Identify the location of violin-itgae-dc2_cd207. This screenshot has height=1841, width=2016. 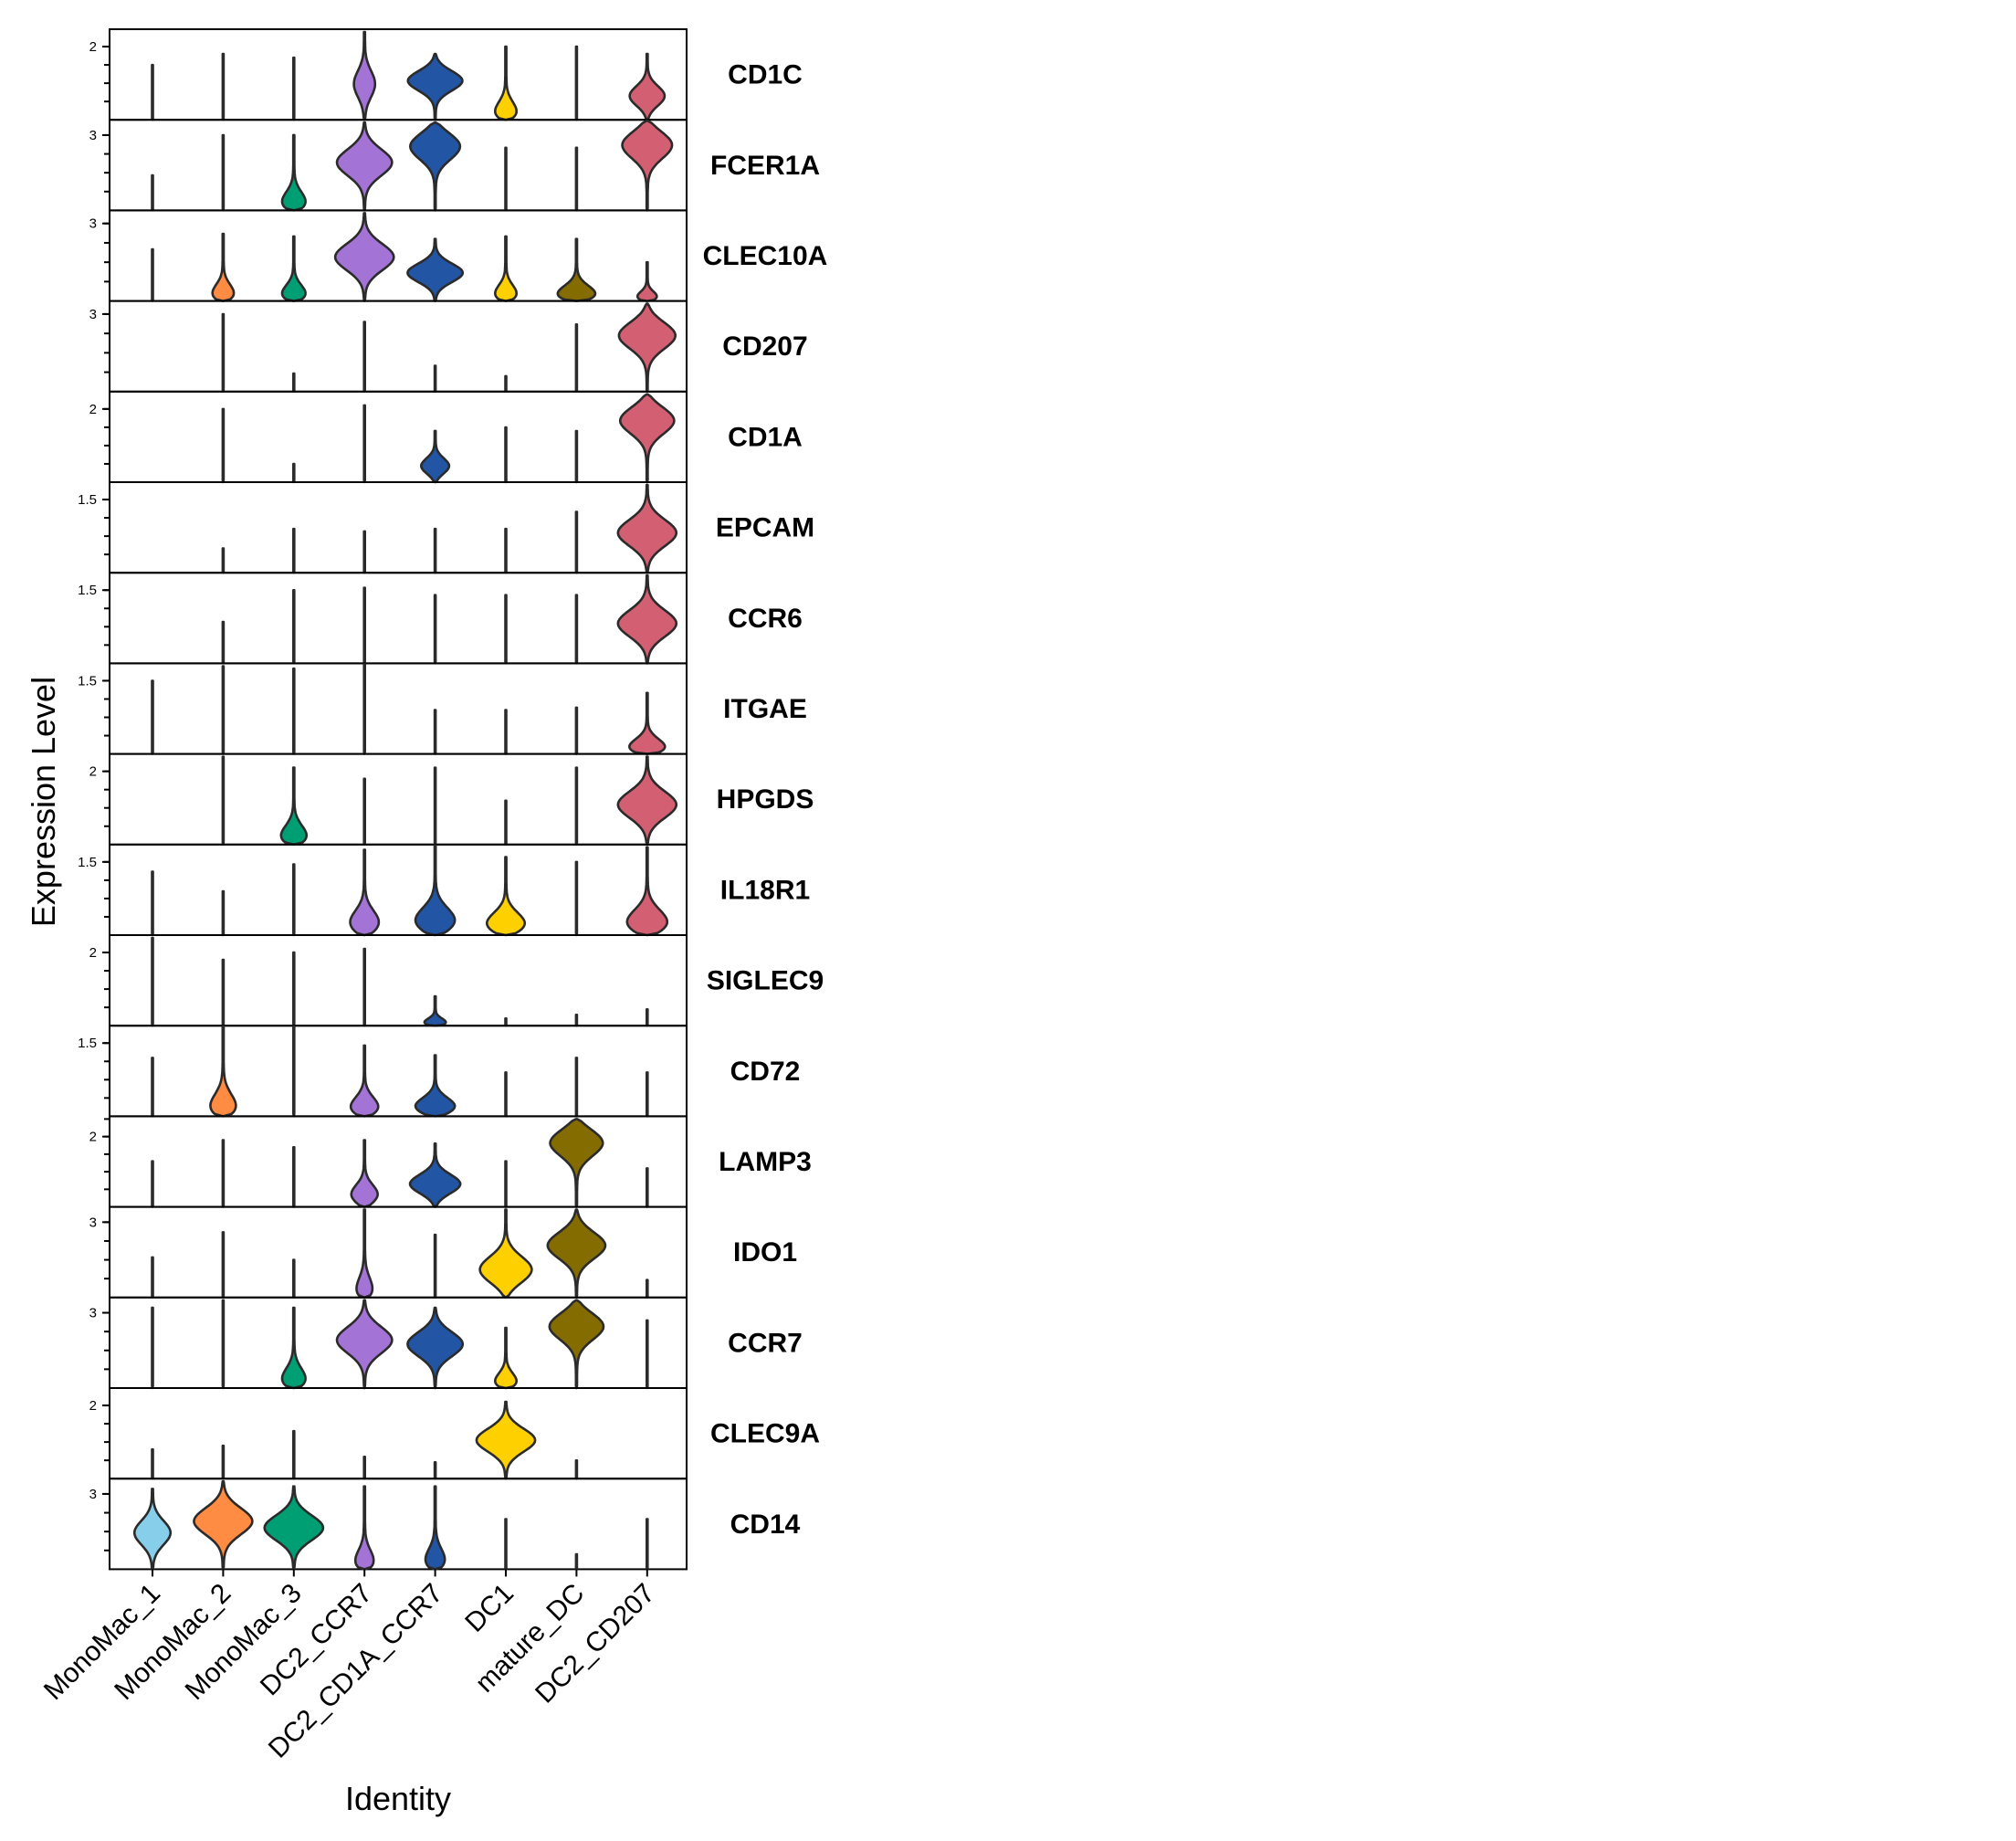
(647, 723).